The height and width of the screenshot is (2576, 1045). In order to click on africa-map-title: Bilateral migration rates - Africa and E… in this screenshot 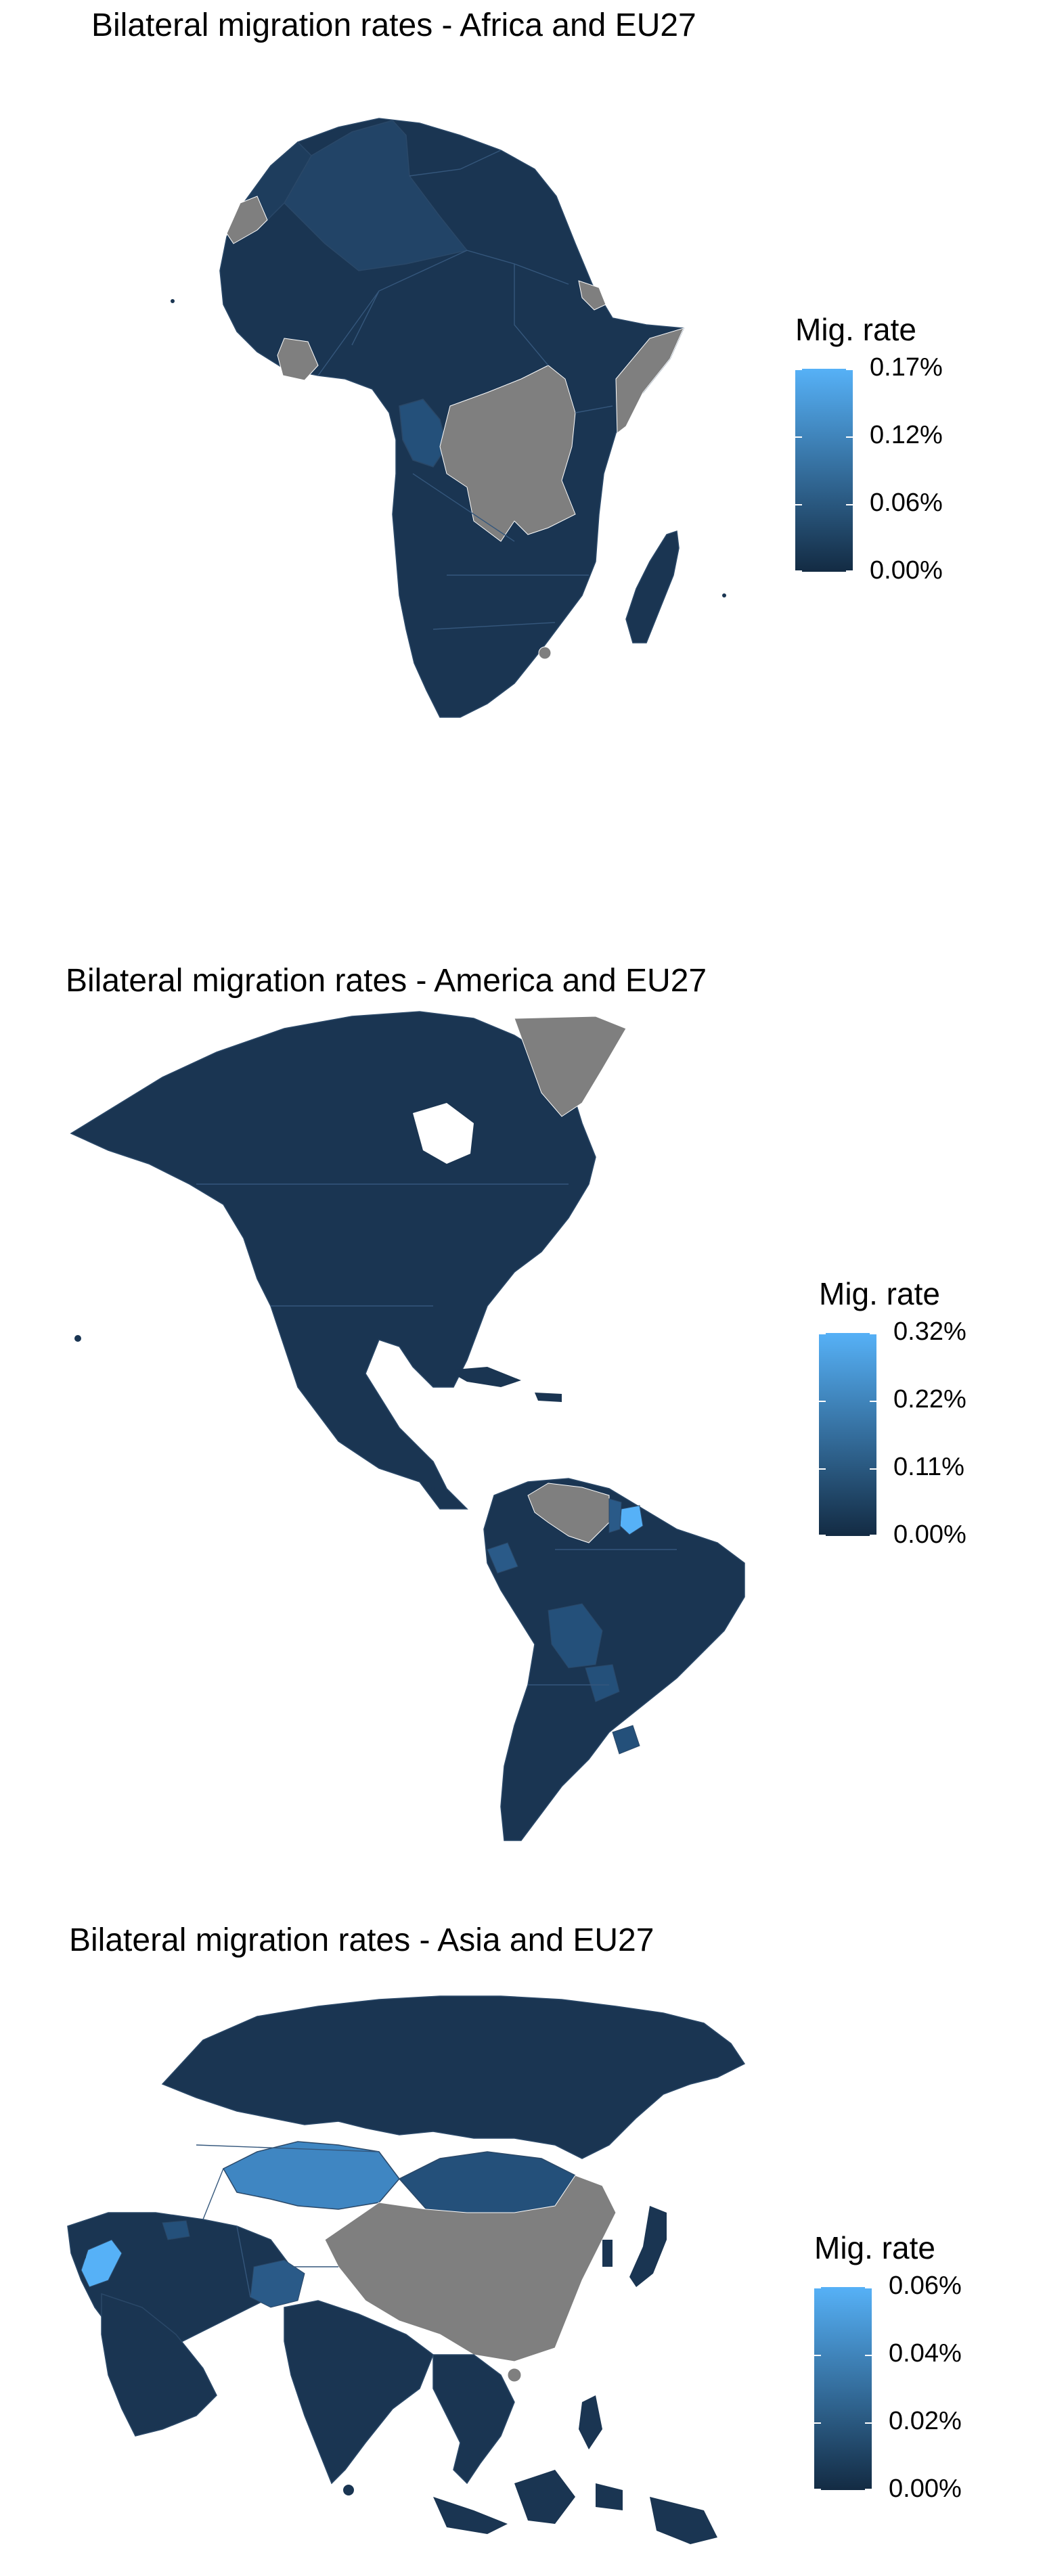, I will do `click(393, 25)`.